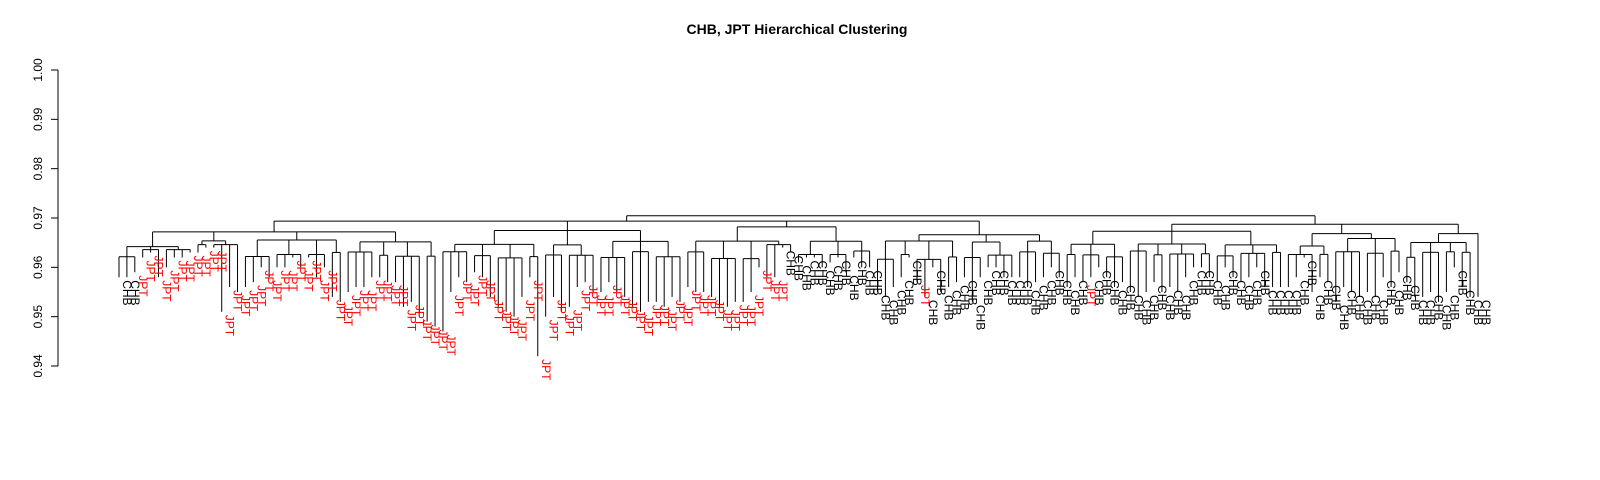 This screenshot has width=1600, height=480. I want to click on y-tick-label: 0.97, so click(38, 218).